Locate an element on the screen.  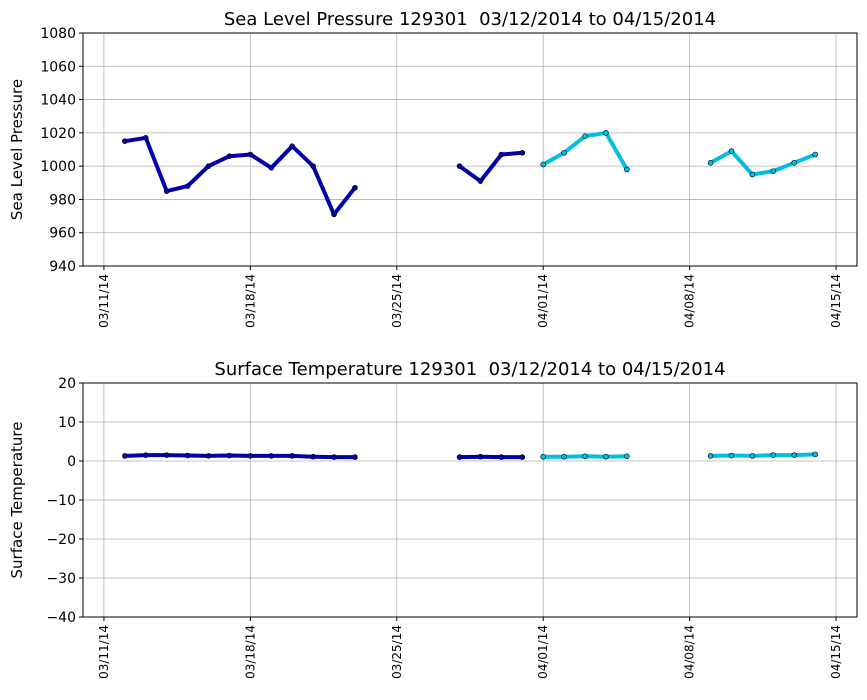
y-tick-label: 940 is located at coordinates (62, 267).